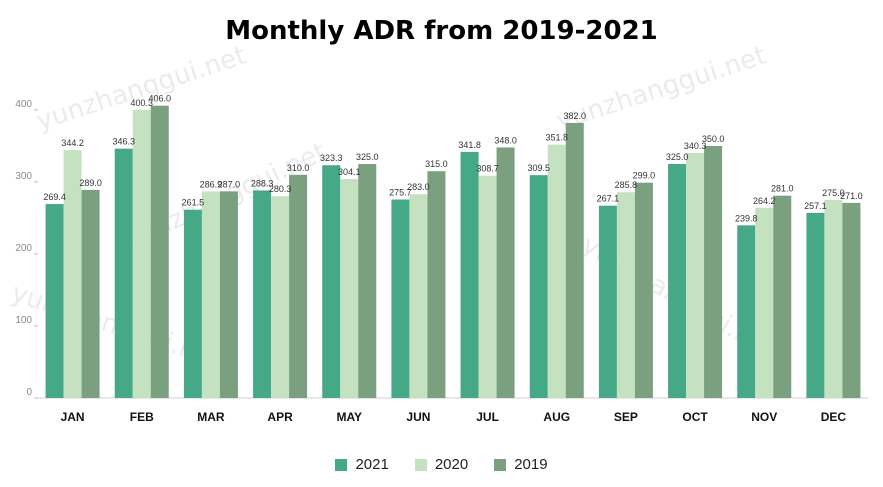 This screenshot has height=487, width=883. What do you see at coordinates (695, 417) in the screenshot?
I see `x-tick-label: OCT` at bounding box center [695, 417].